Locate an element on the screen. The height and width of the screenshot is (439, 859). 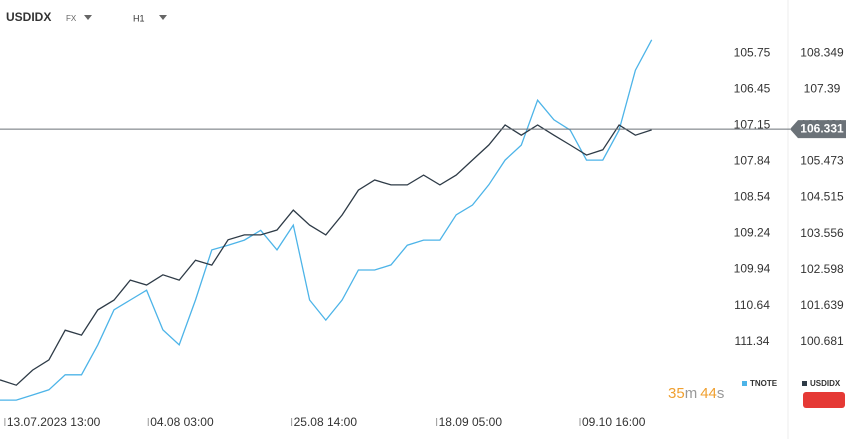
y-tick-label: 108.54 is located at coordinates (752, 196).